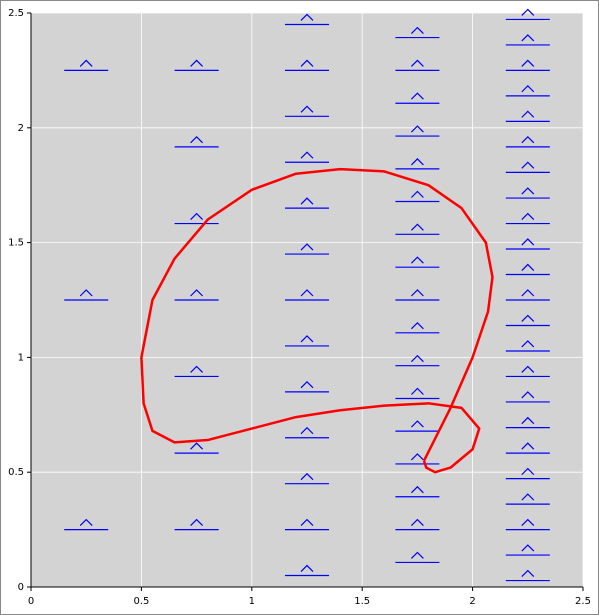 The height and width of the screenshot is (615, 599). What do you see at coordinates (16, 243) in the screenshot?
I see `y-tick-label: 1.5` at bounding box center [16, 243].